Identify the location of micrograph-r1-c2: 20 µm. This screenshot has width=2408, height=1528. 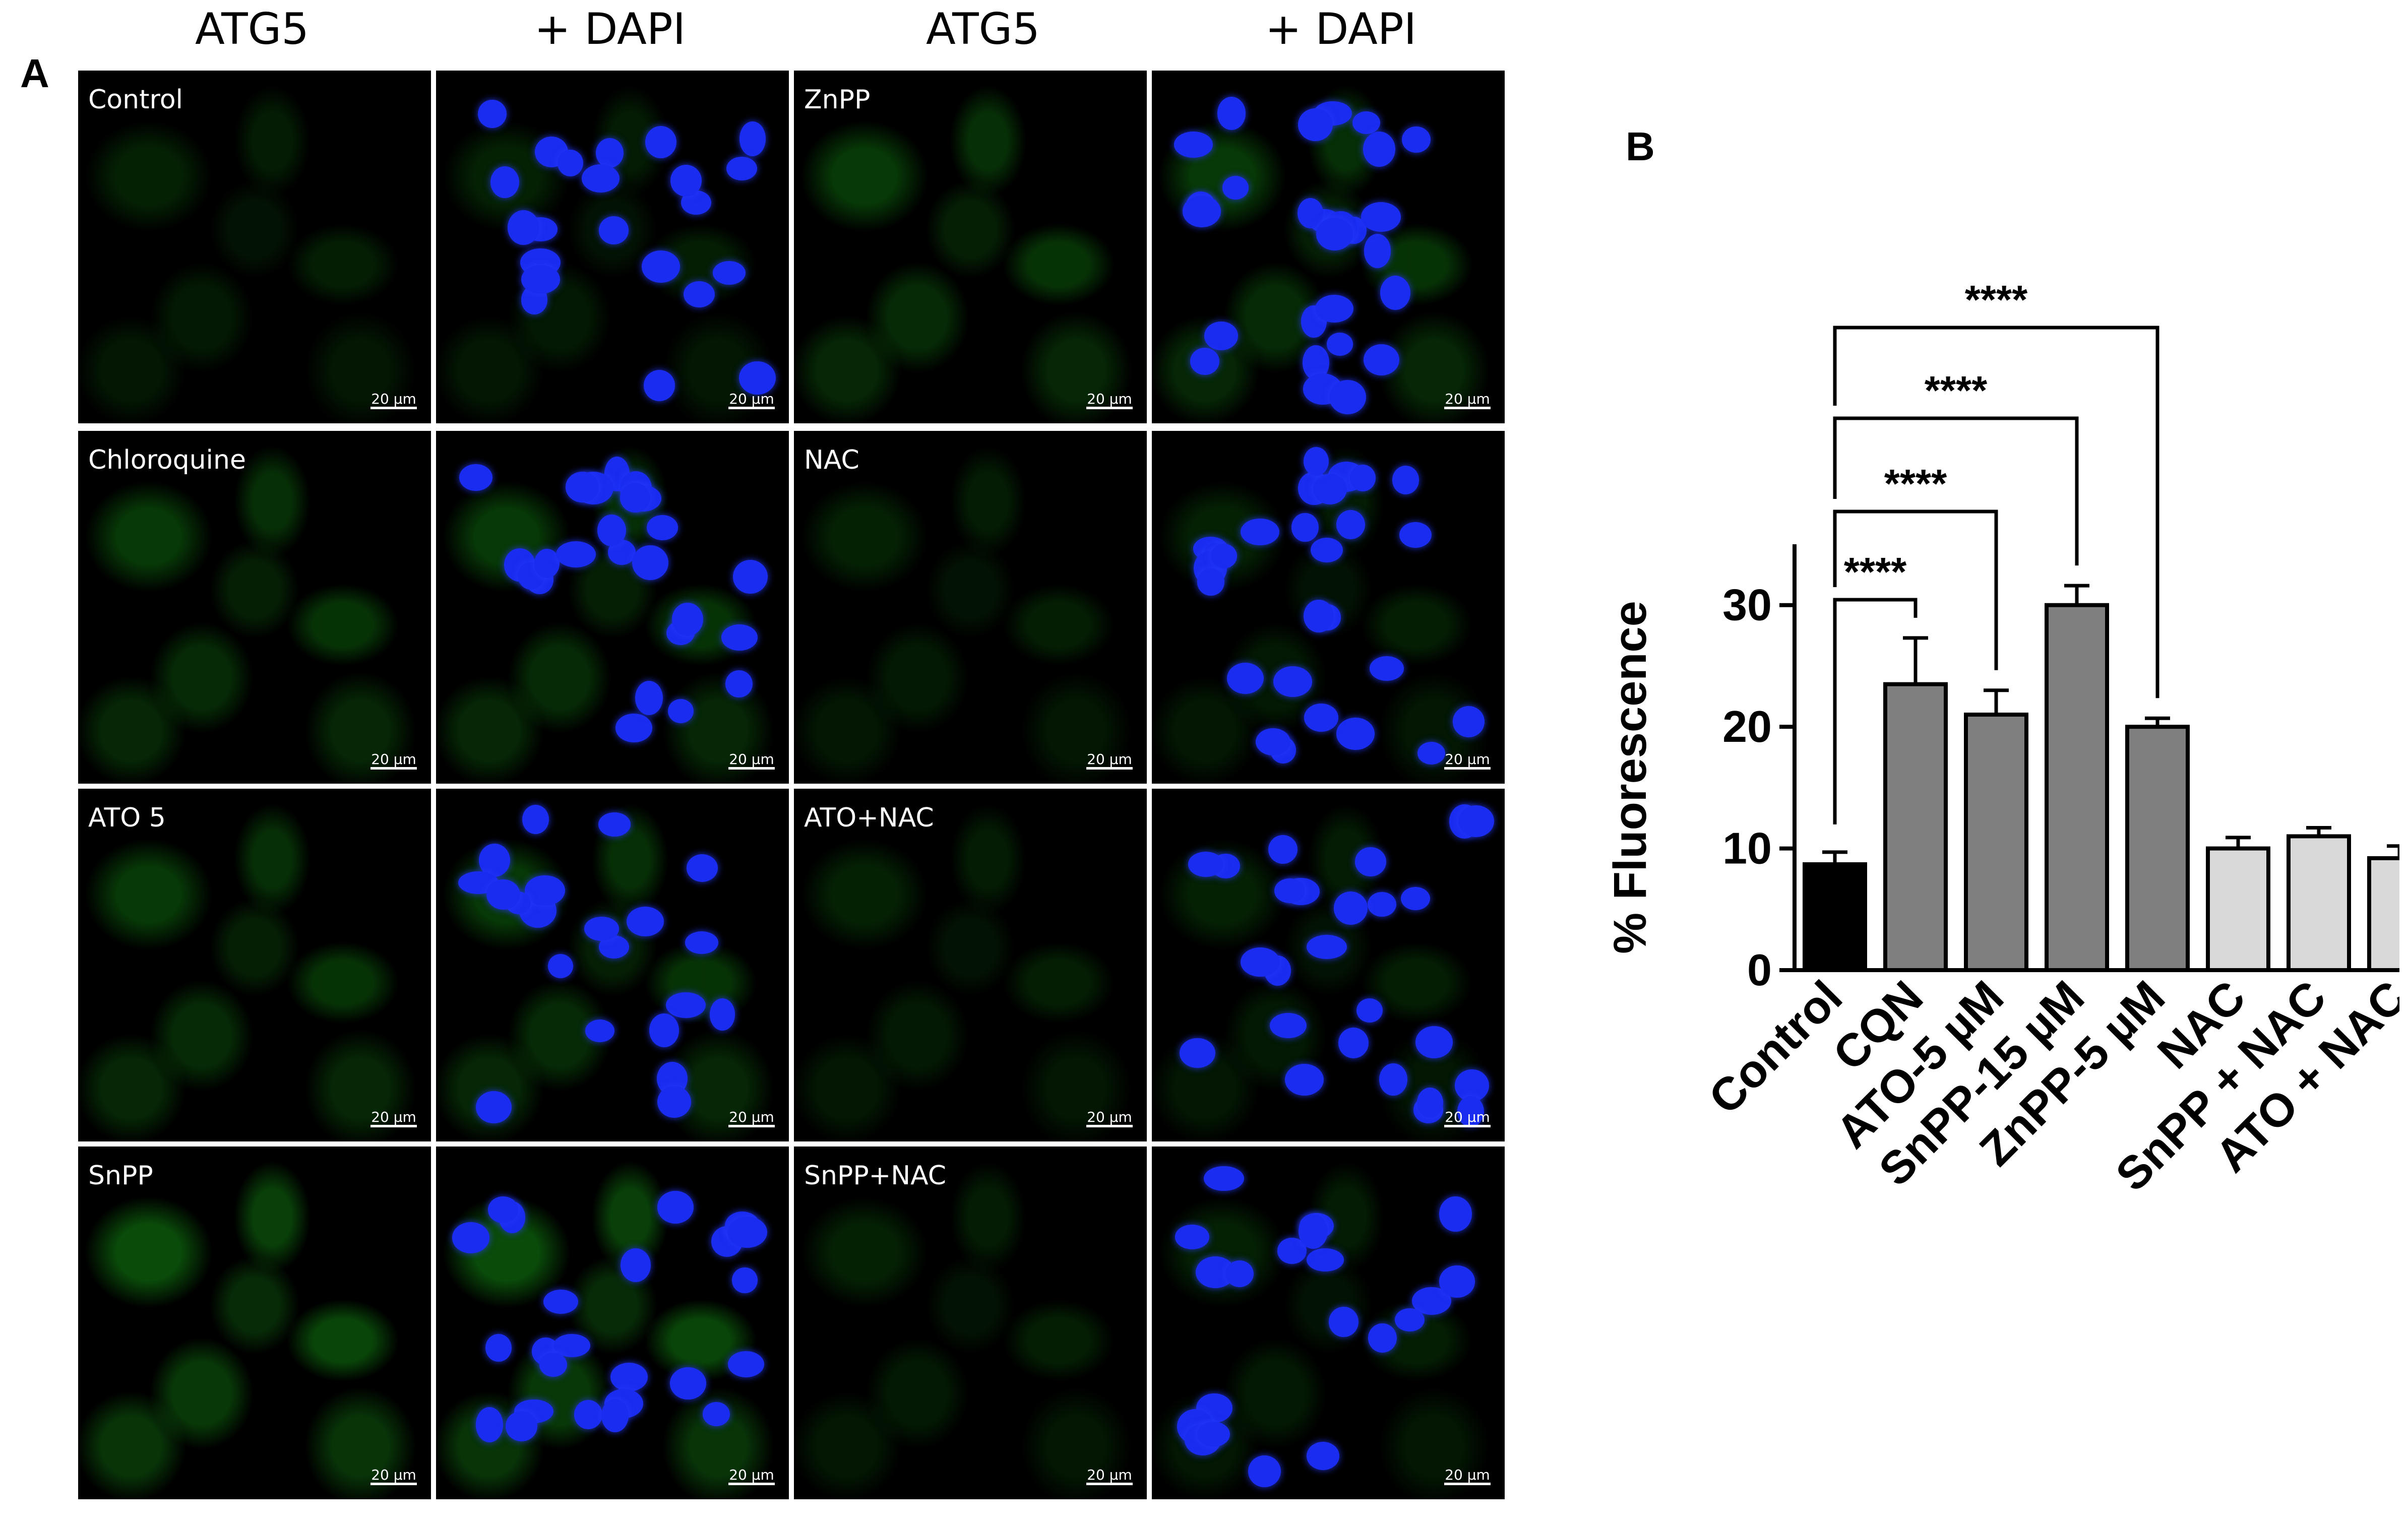
(613, 247).